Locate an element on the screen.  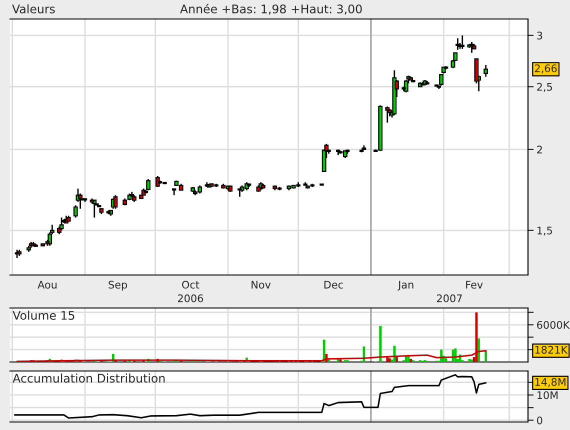
chart-title: Accumulation Distribution is located at coordinates (88, 378).